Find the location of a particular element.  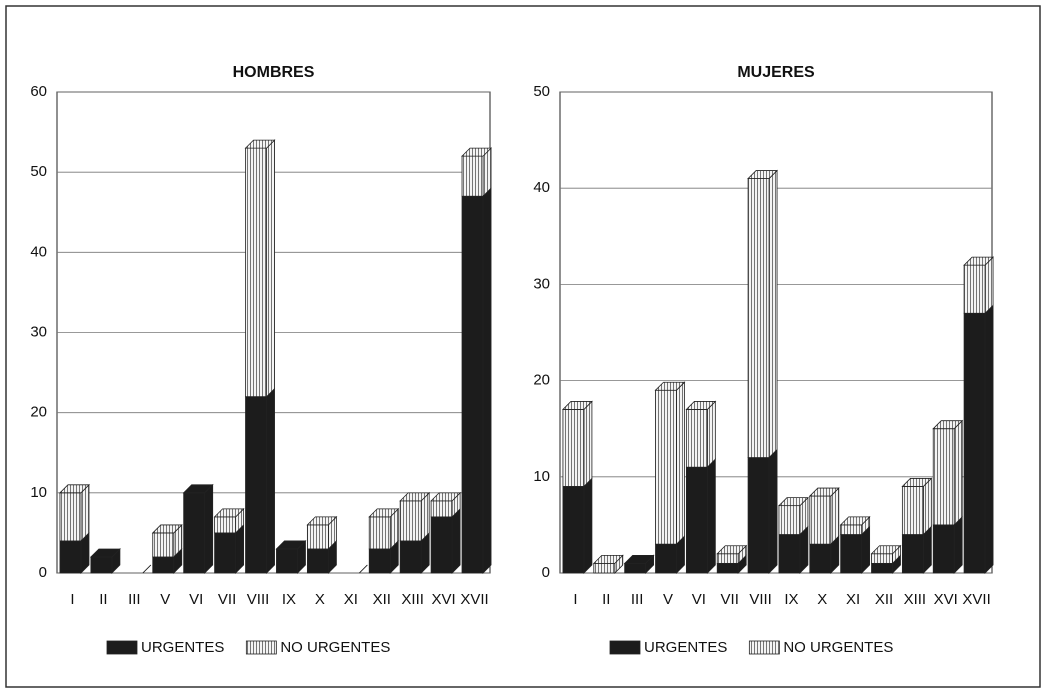

x-tick-label: IX is located at coordinates (791, 599).